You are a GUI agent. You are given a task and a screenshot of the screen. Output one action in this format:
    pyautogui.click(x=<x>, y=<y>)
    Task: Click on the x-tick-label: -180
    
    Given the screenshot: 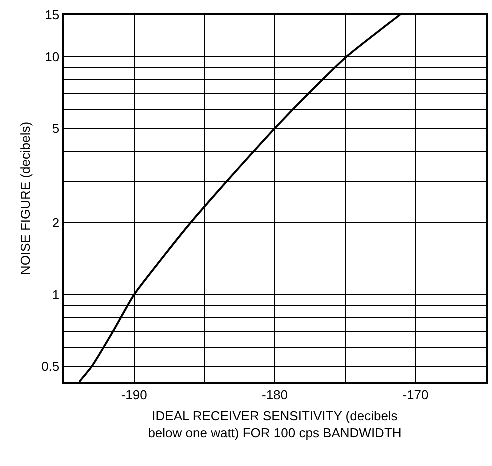 What is the action you would take?
    pyautogui.click(x=275, y=394)
    